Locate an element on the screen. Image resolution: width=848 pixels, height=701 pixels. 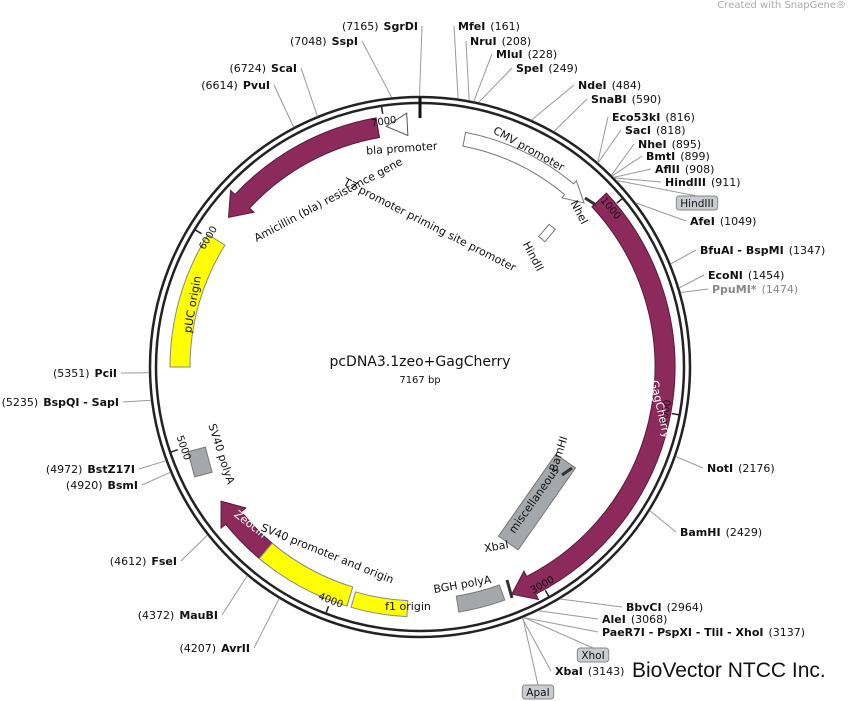
site-label: (4612) FseI is located at coordinates (143, 561).